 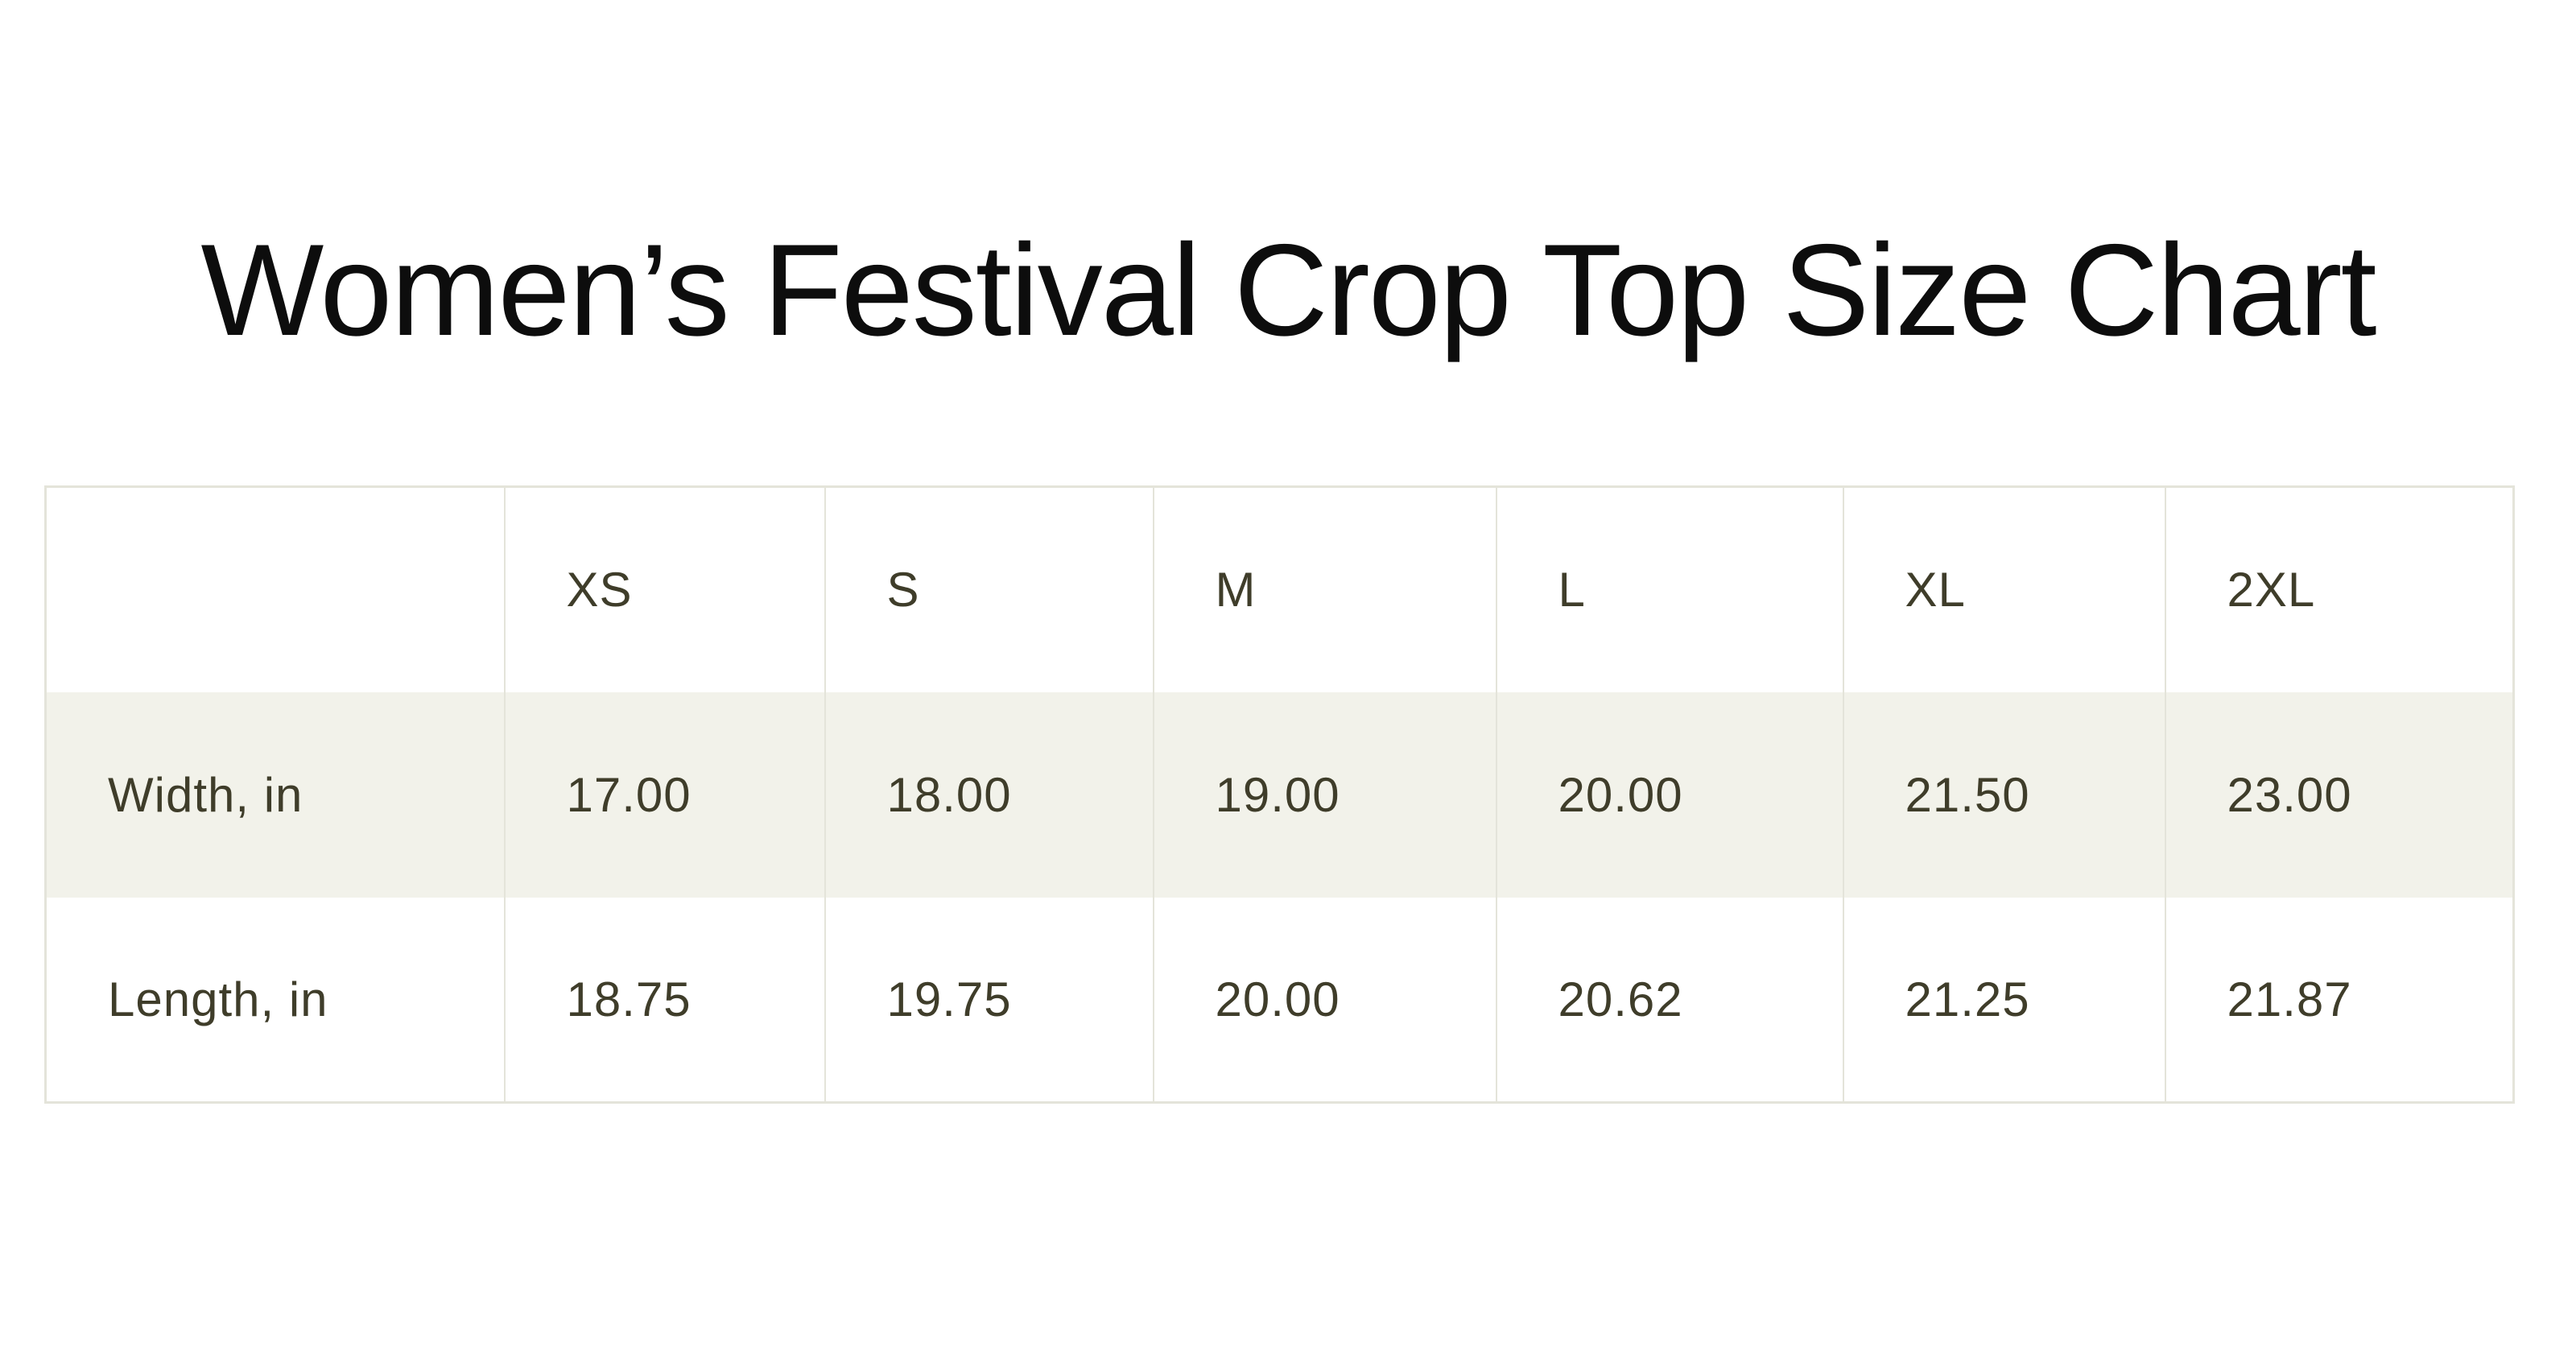 I want to click on cell-width-xl: 21.50, so click(x=2003, y=795).